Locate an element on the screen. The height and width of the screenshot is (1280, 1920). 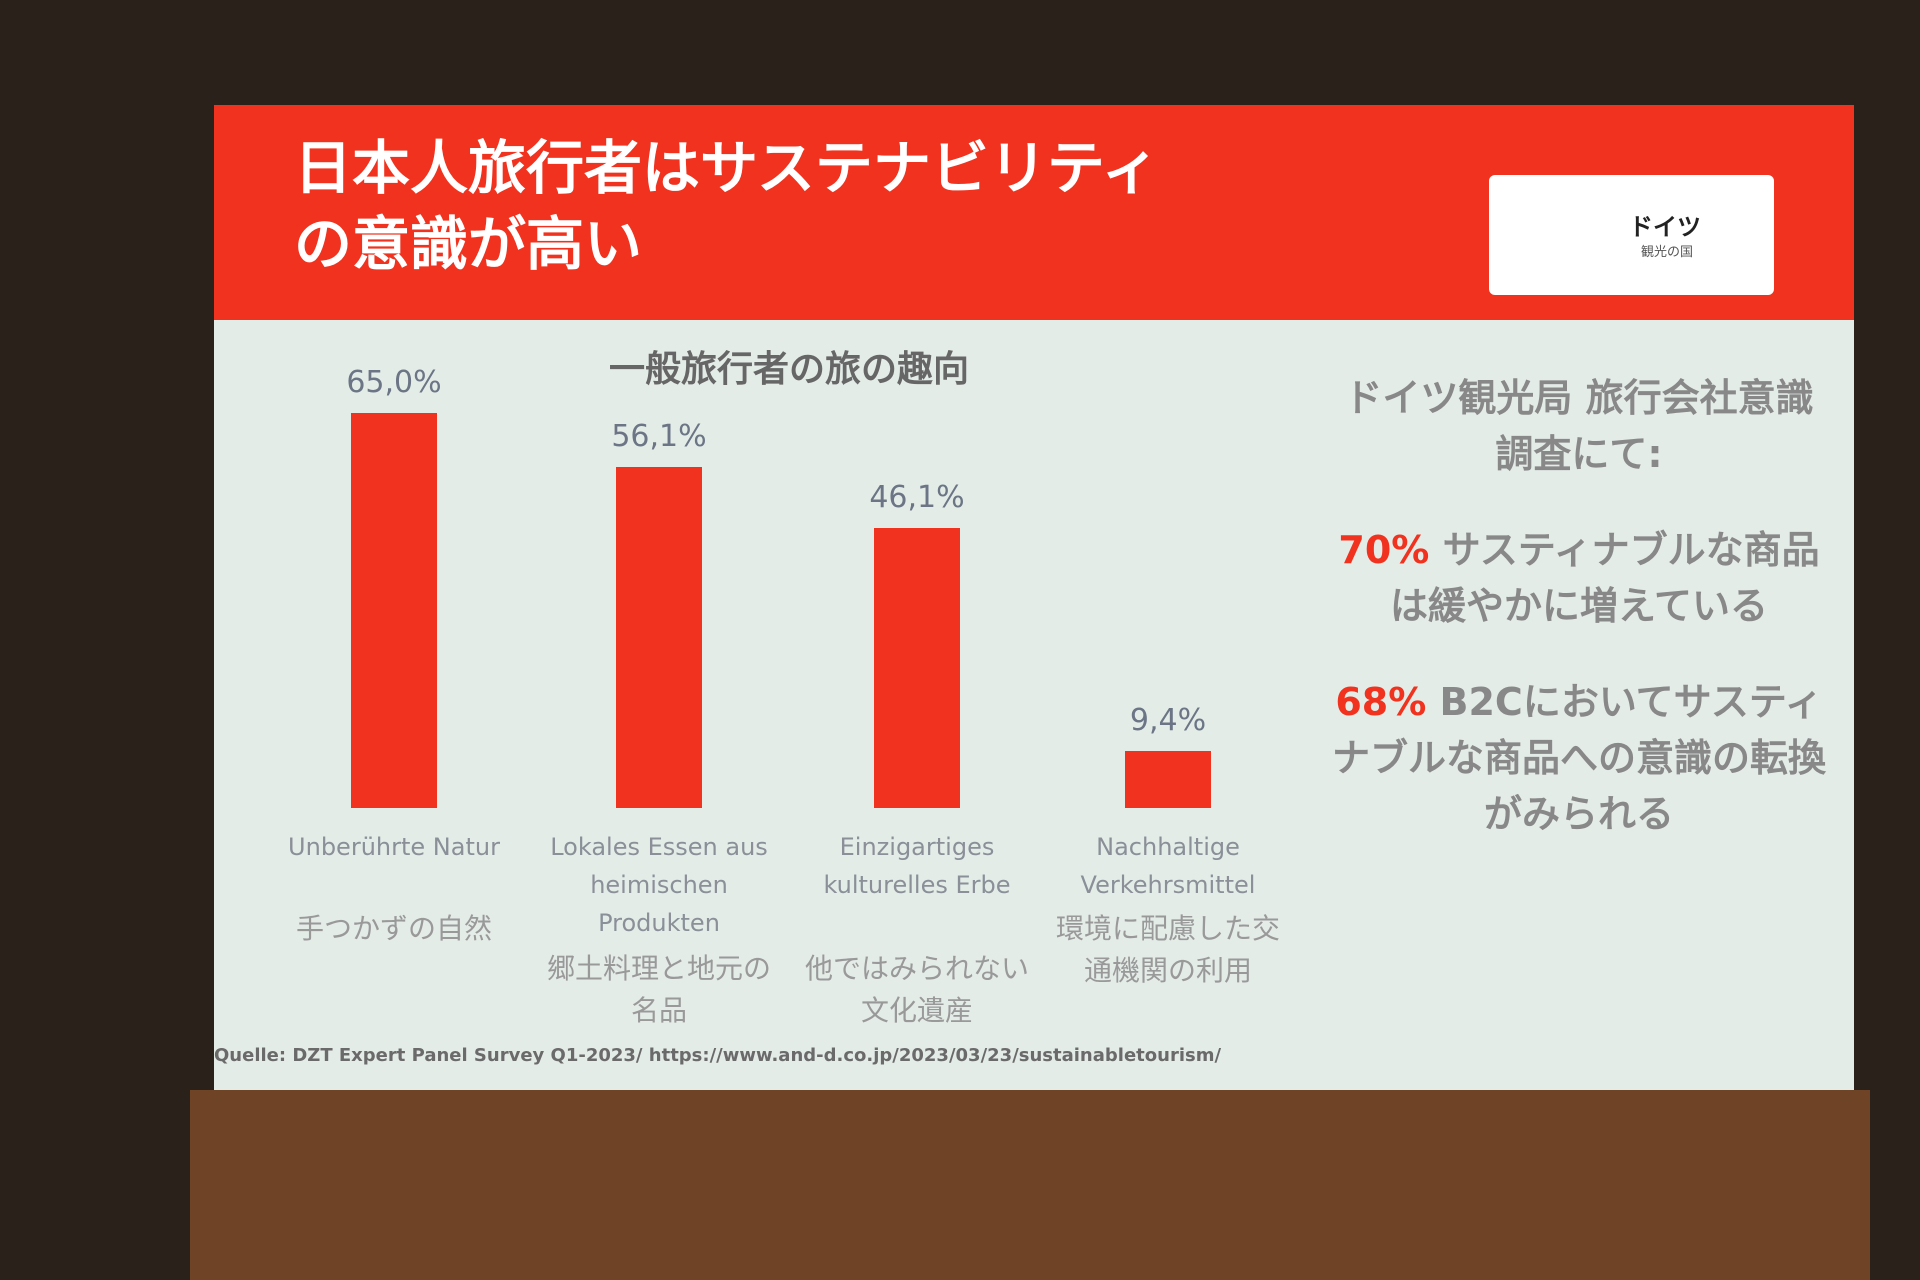
category-translation: 他ではみられない文化遺産 is located at coordinates (916, 989).